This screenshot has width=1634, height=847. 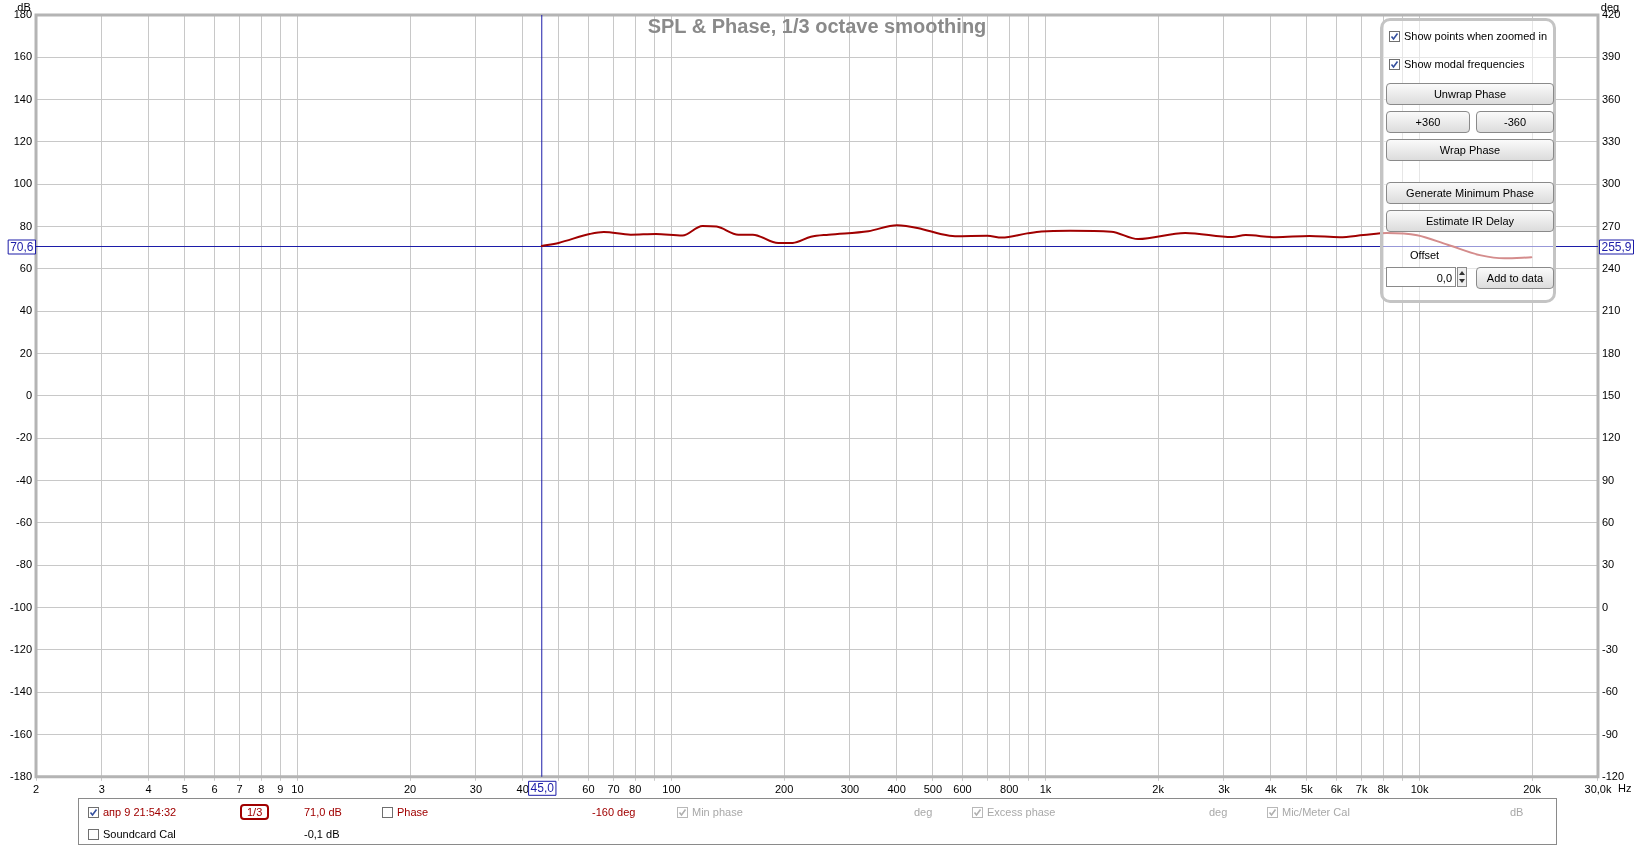 What do you see at coordinates (1425, 255) in the screenshot?
I see `annotation: Offset` at bounding box center [1425, 255].